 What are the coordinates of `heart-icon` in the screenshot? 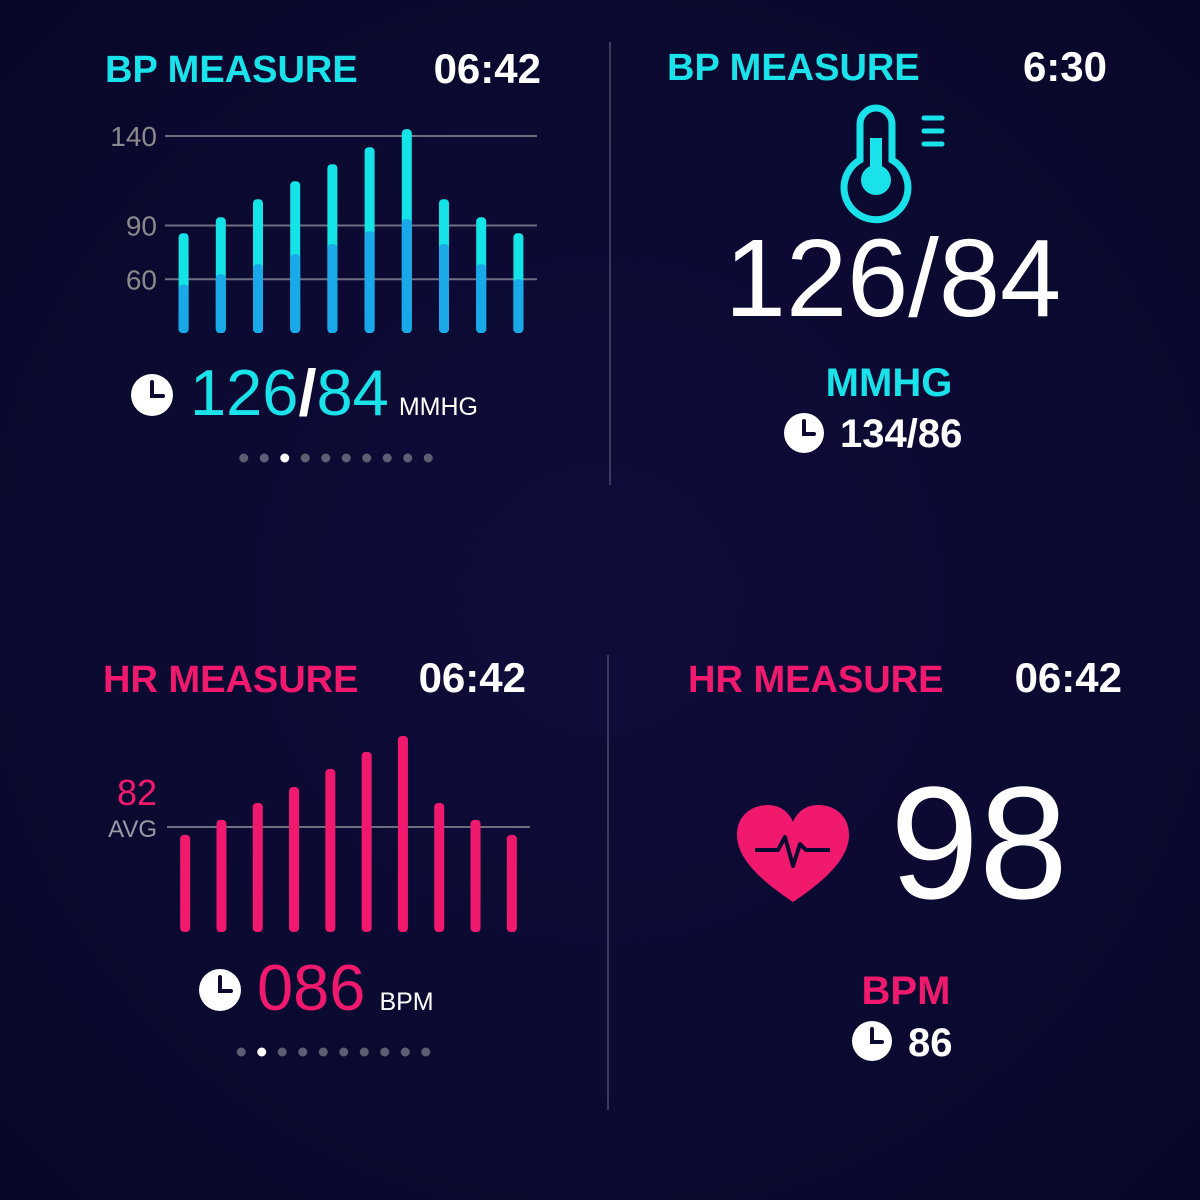 It's located at (793, 853).